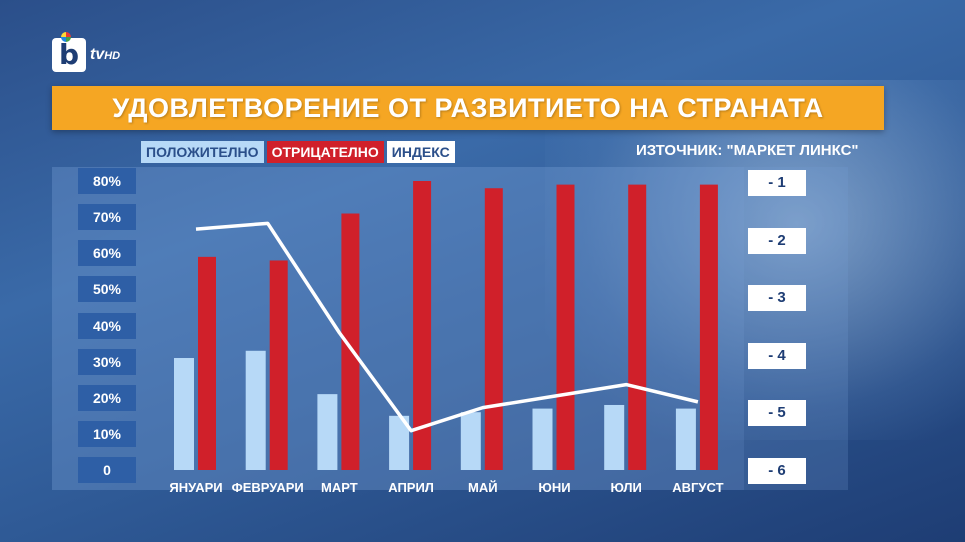 The width and height of the screenshot is (965, 542). What do you see at coordinates (97, 54) in the screenshot?
I see `logo-tv: tv` at bounding box center [97, 54].